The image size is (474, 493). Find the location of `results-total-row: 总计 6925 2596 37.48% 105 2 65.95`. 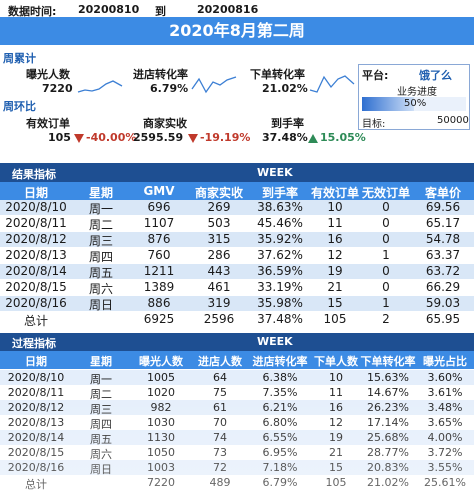

results-total-row: 总计 6925 2596 37.48% 105 2 65.95 is located at coordinates (237, 320).